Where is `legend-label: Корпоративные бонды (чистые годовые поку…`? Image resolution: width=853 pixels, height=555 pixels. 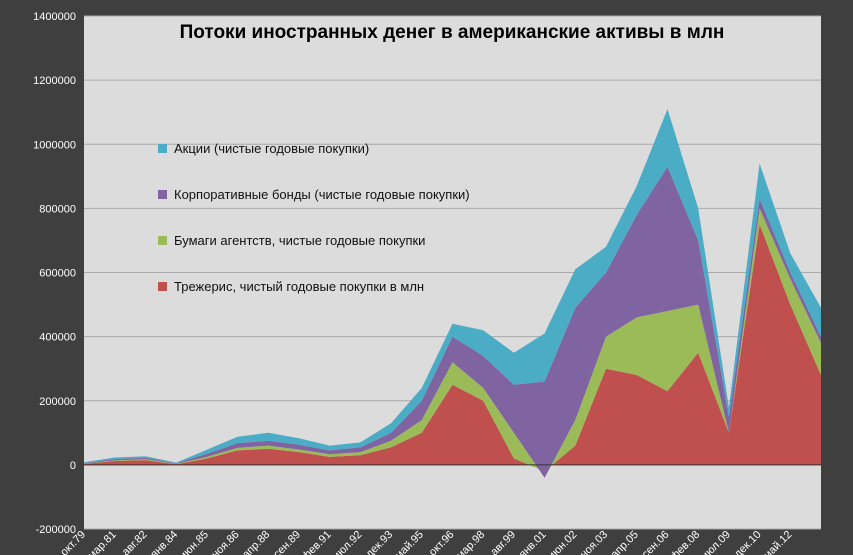 legend-label: Корпоративные бонды (чистые годовые поку… is located at coordinates (322, 194).